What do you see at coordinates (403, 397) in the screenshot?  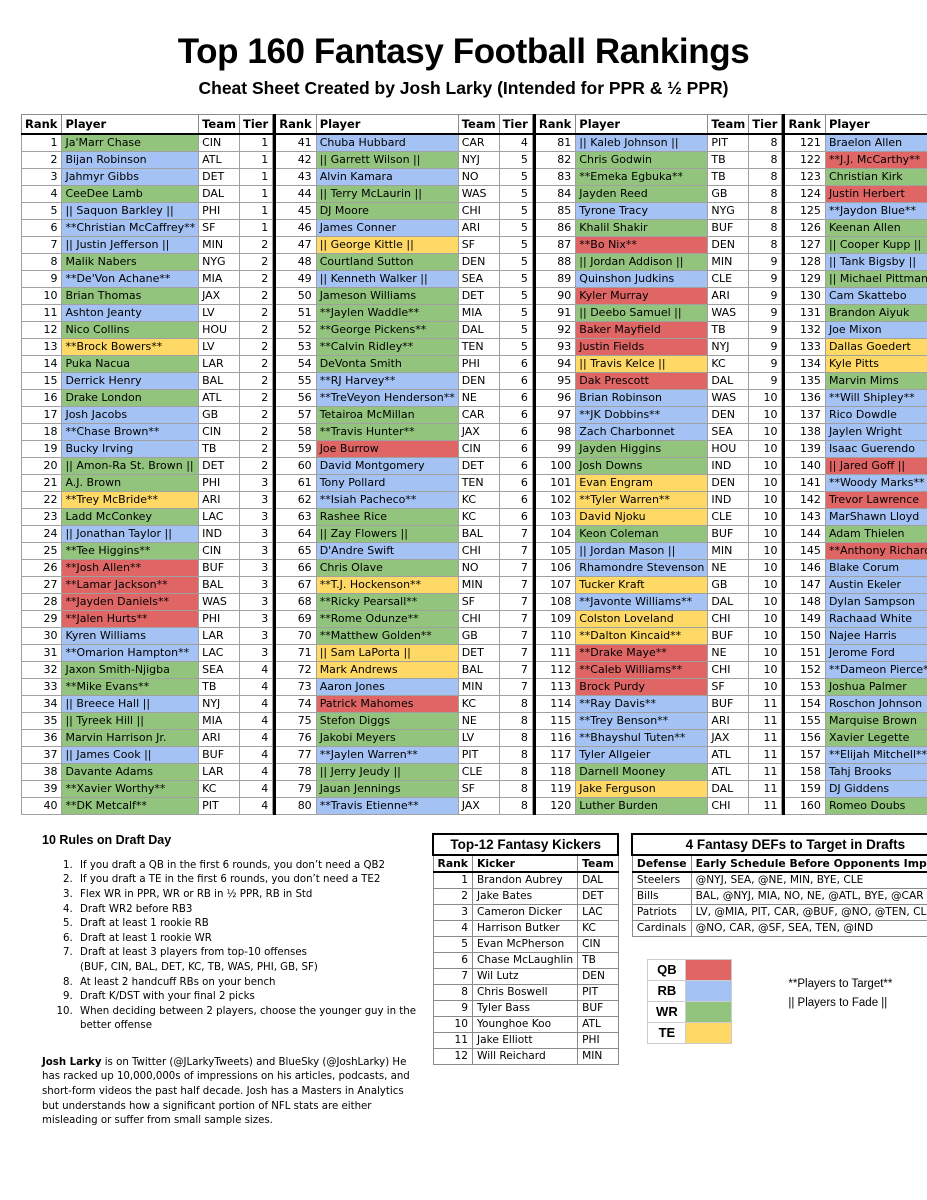 I see `table-row: 56 **TreVeyon Henderson** NE 6` at bounding box center [403, 397].